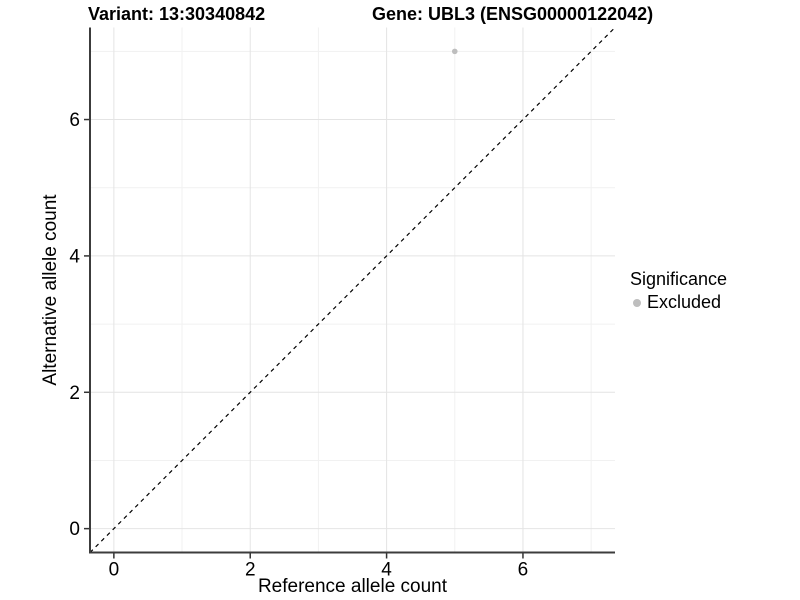  Describe the element at coordinates (74, 529) in the screenshot. I see `y-tick-label: 0` at that location.